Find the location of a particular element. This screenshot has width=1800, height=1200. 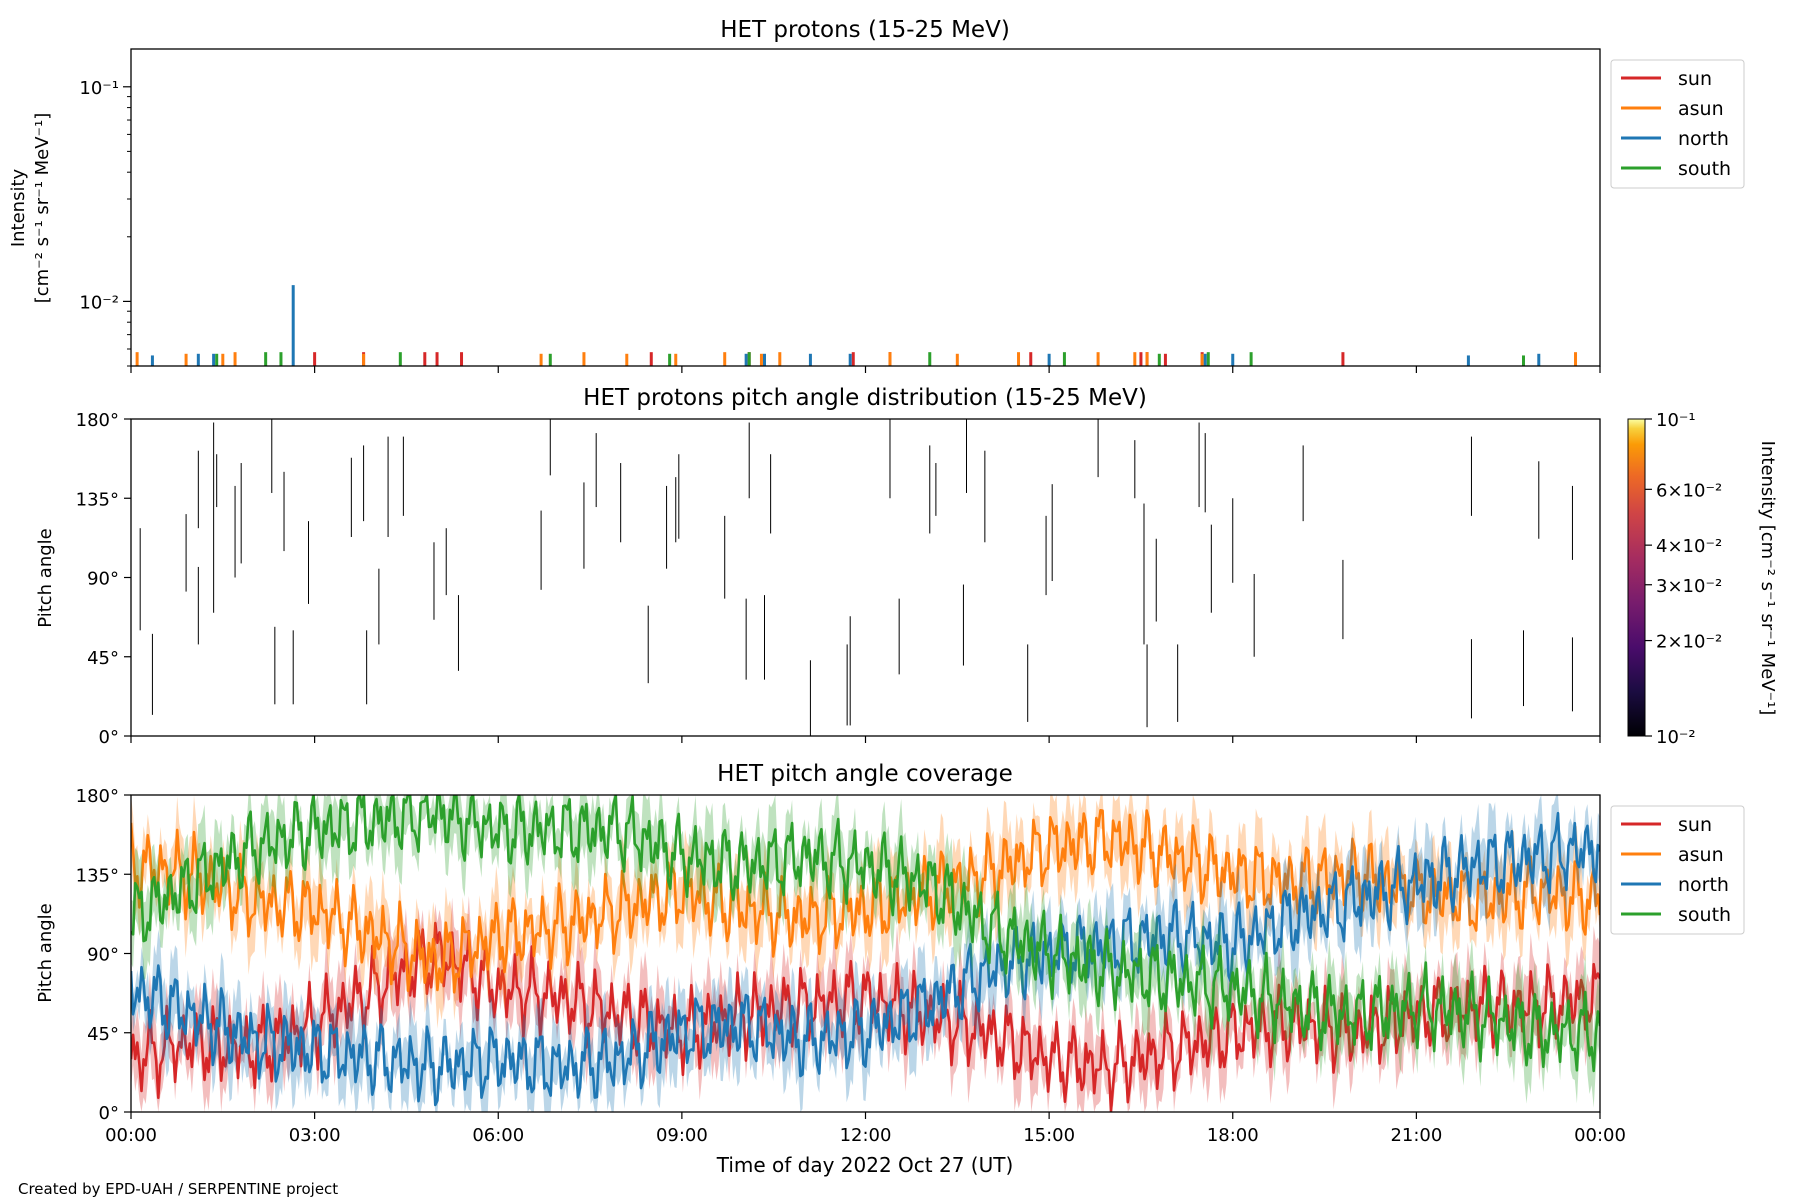

x-tick-label: 12:00 is located at coordinates (866, 1135).